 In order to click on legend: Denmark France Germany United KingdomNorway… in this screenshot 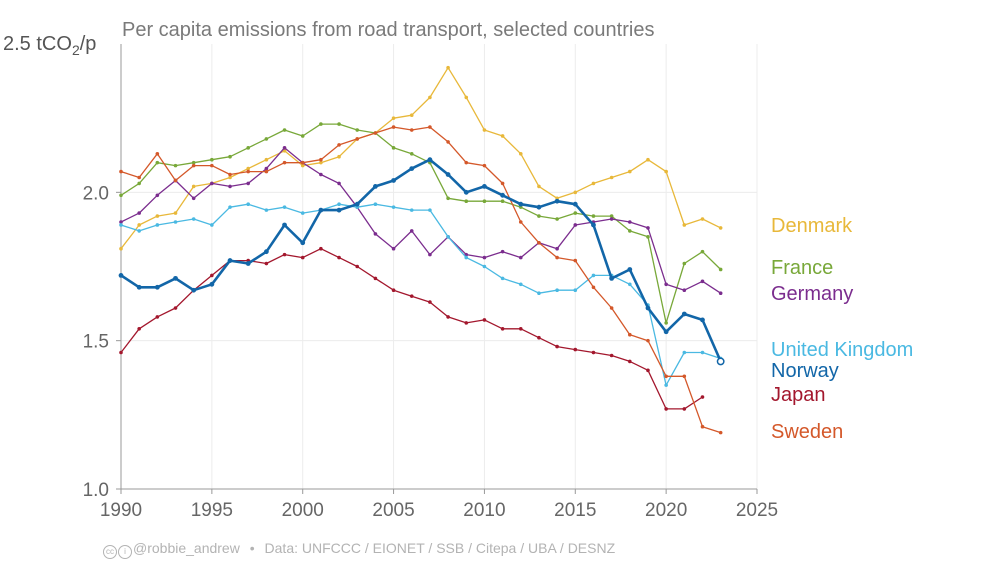, I will do `click(842, 329)`.